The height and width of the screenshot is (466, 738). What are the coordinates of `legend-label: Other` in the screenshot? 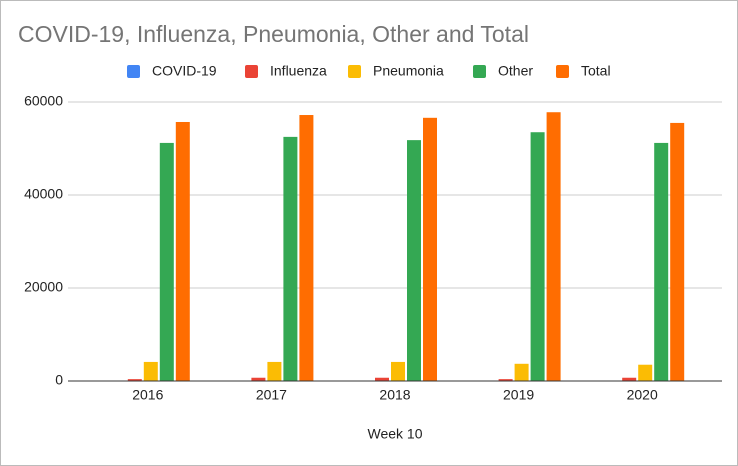 It's located at (515, 71).